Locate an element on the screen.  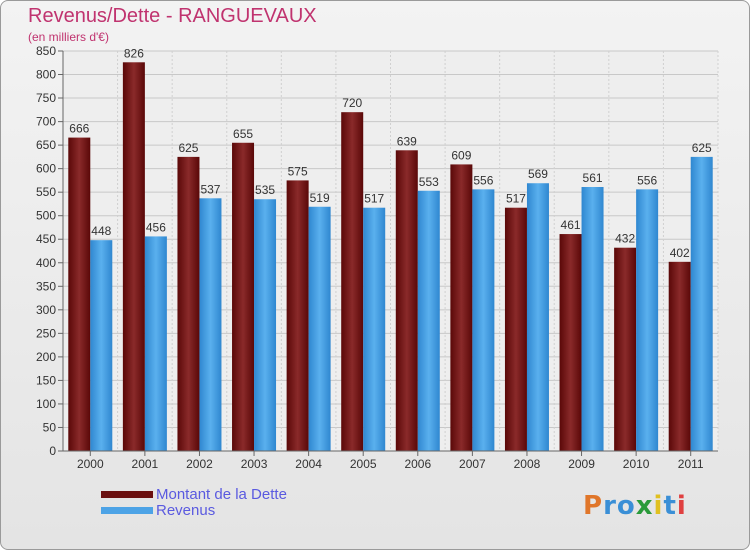
data-label-dette-2010: 432 is located at coordinates (625, 239).